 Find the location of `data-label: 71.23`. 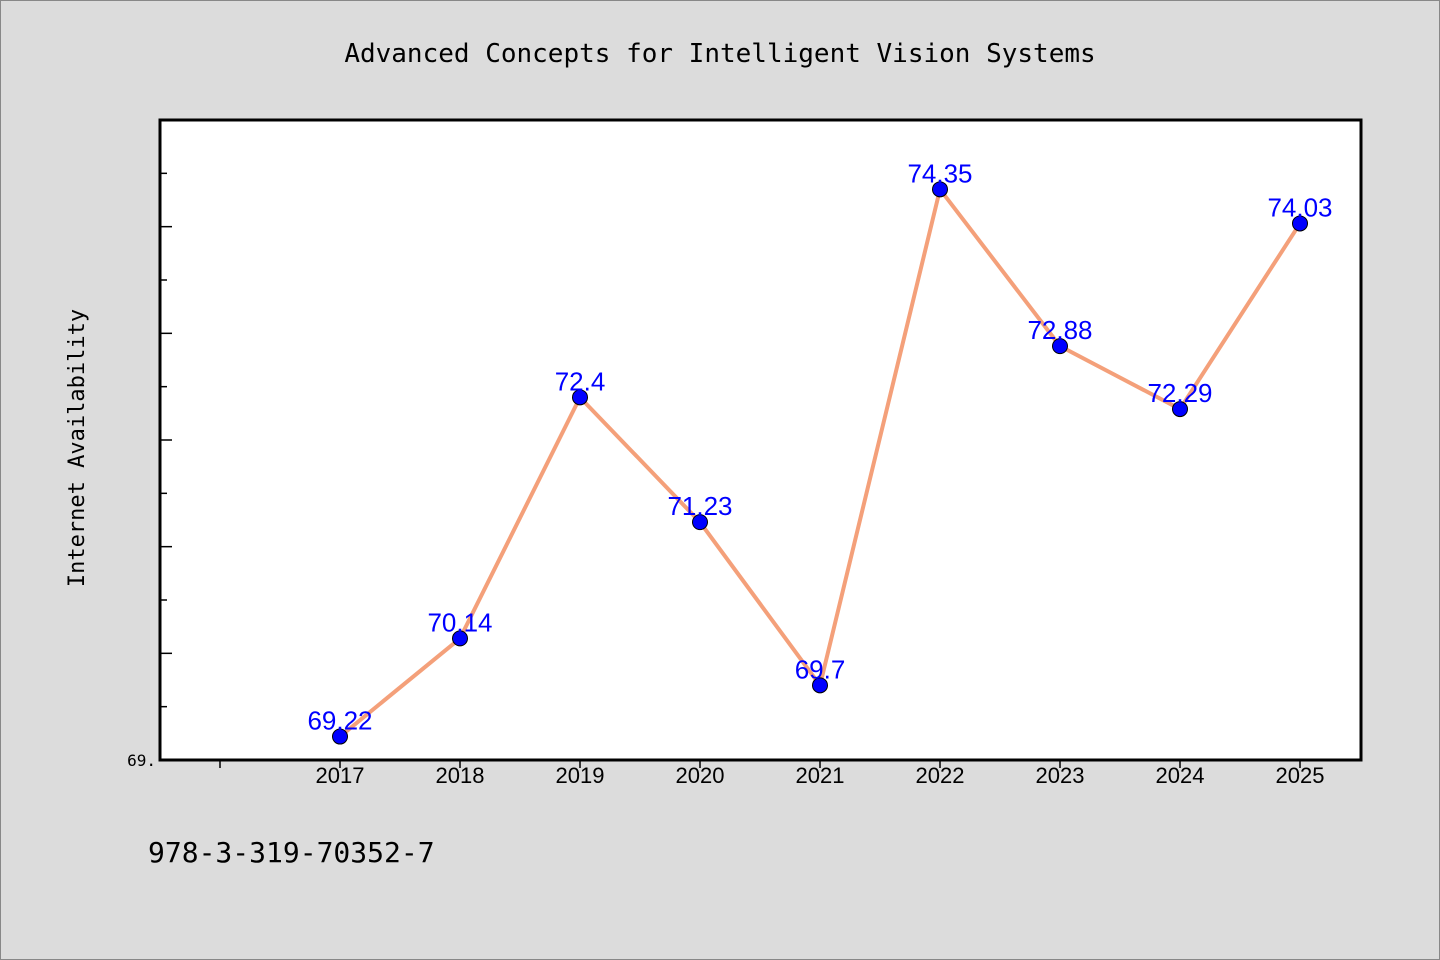

data-label: 71.23 is located at coordinates (699, 506).